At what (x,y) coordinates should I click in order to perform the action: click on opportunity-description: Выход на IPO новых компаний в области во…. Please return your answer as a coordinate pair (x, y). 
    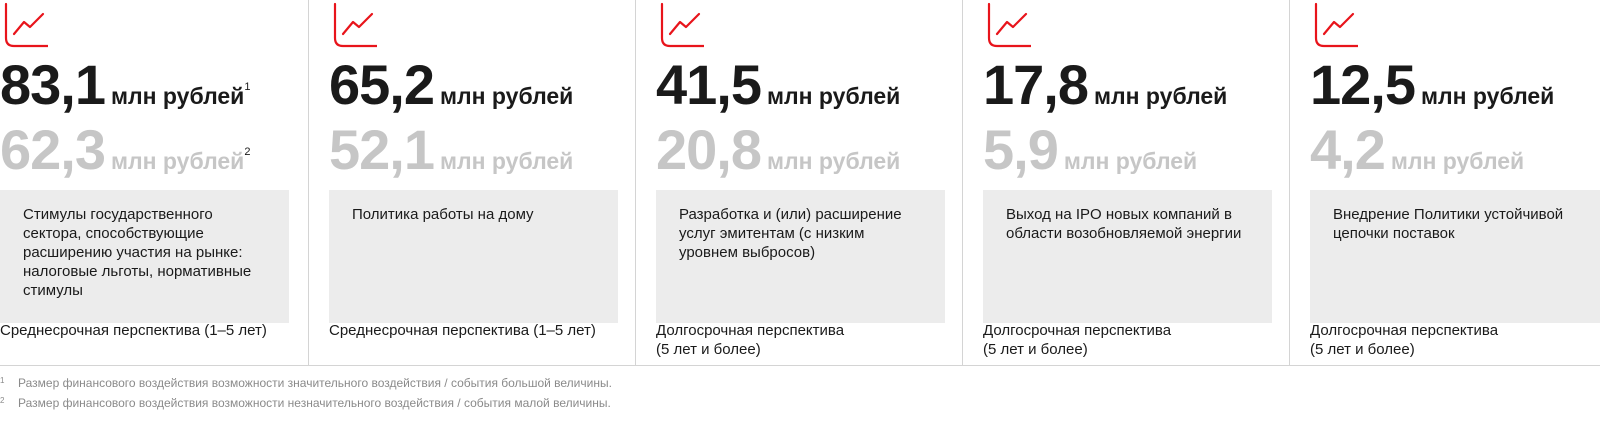
    Looking at the image, I should click on (1127, 256).